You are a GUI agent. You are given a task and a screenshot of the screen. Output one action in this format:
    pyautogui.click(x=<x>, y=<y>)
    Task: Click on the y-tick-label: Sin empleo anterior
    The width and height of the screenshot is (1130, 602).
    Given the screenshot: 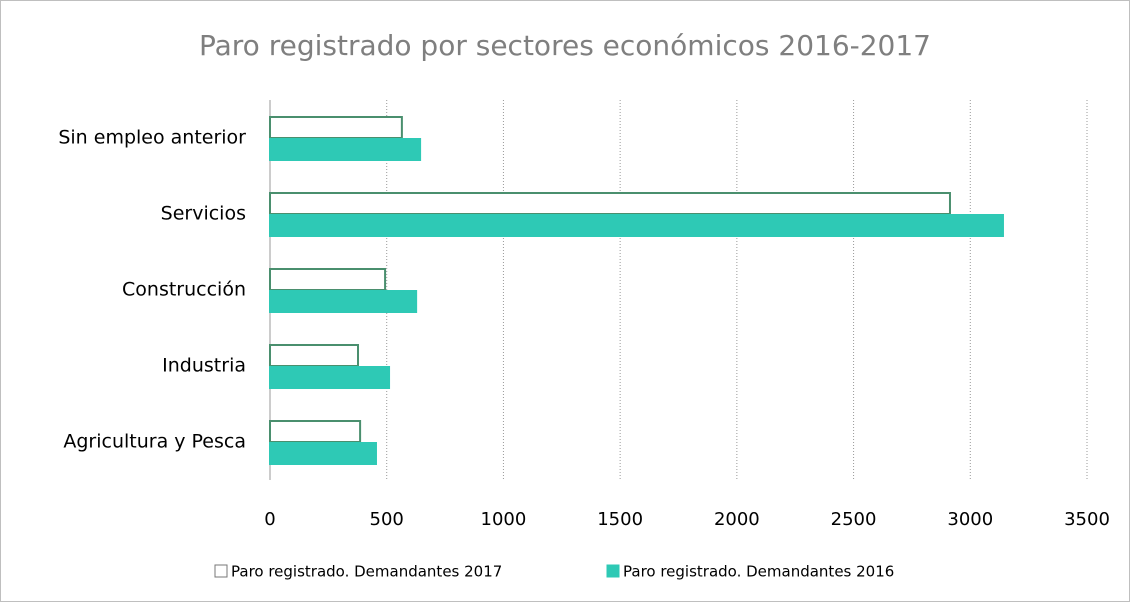 What is the action you would take?
    pyautogui.click(x=152, y=138)
    